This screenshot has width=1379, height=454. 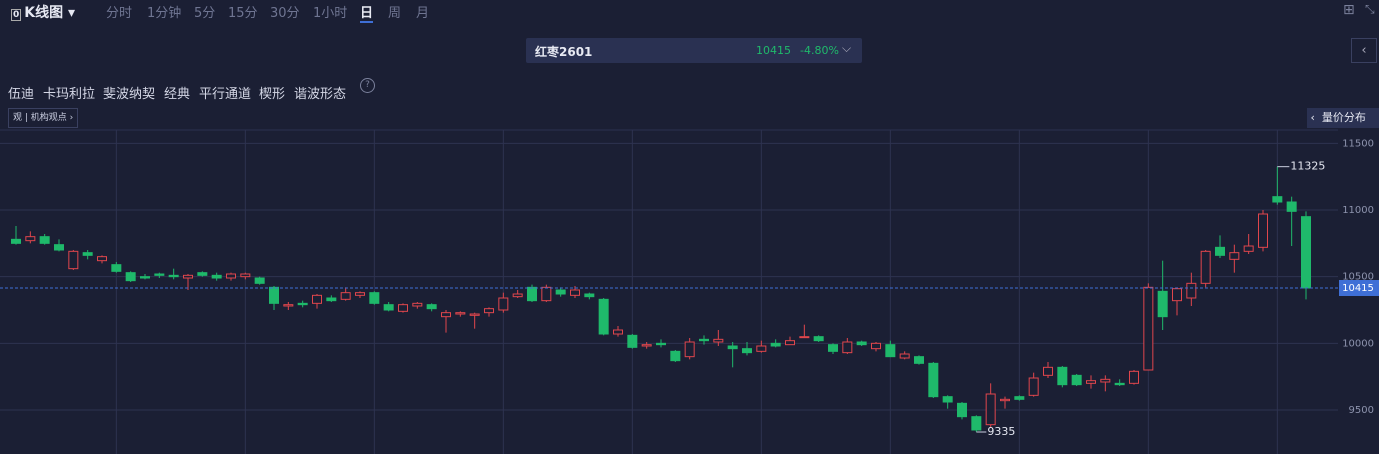 I want to click on instrument-change: -4.80%, so click(x=819, y=50).